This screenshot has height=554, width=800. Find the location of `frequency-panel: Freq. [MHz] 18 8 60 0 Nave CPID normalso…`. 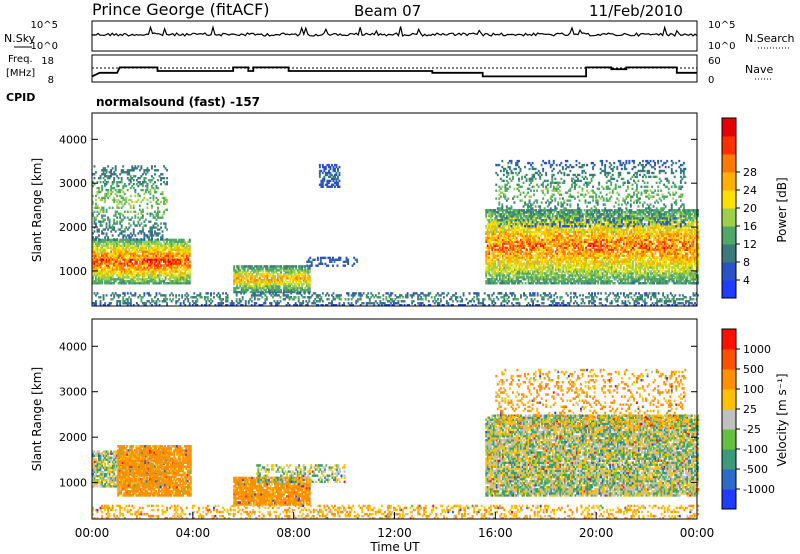

frequency-panel: Freq. [MHz] 18 8 60 0 Nave CPID normalso… is located at coordinates (389, 81).